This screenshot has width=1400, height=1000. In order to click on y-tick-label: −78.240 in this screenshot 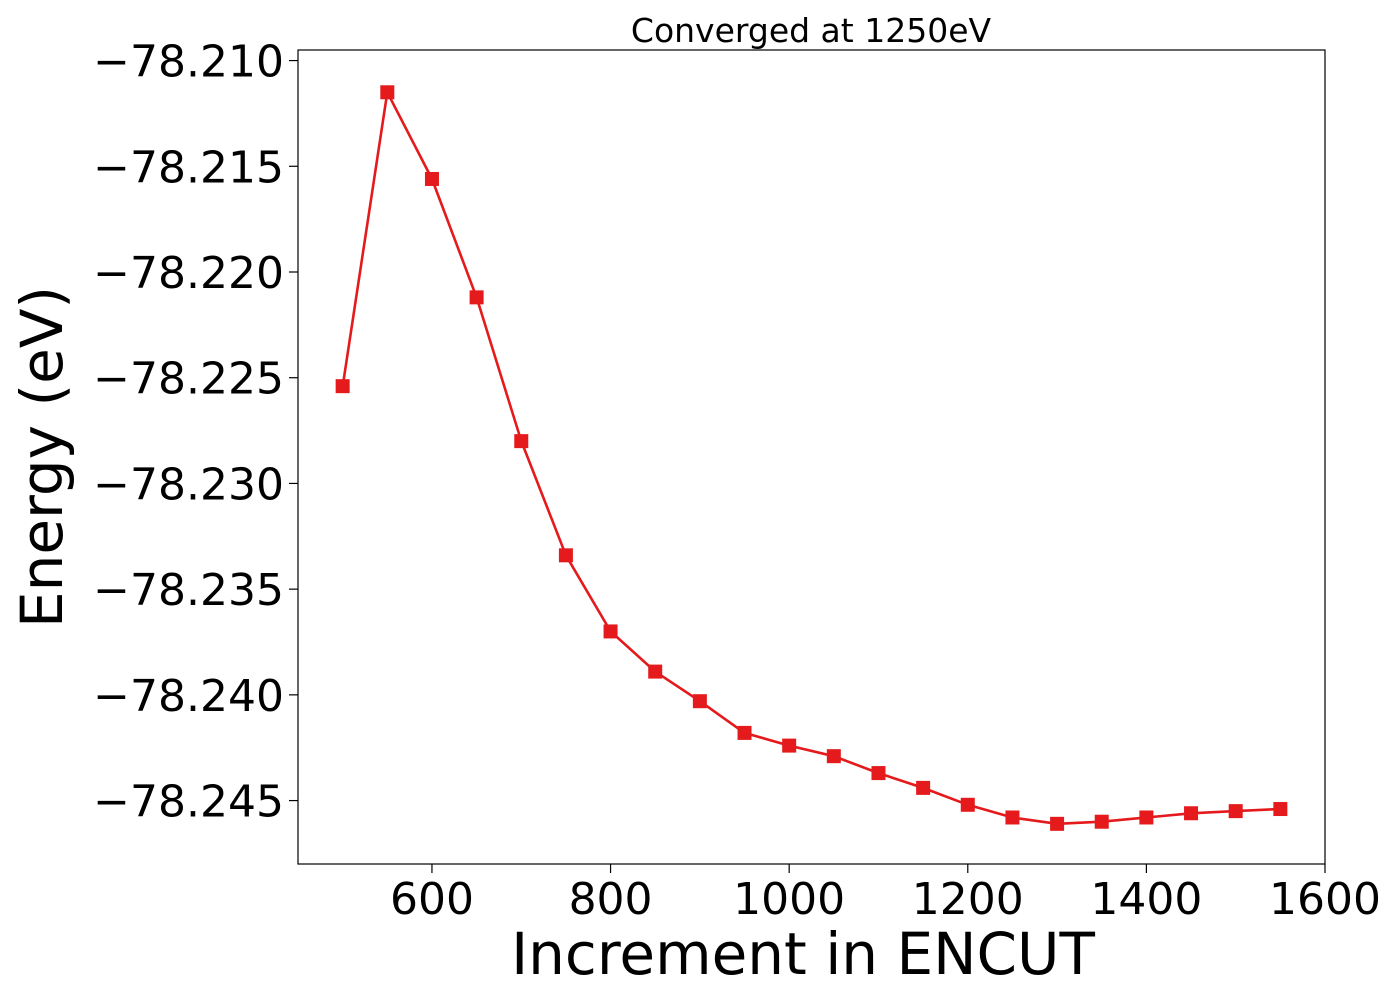, I will do `click(188, 696)`.